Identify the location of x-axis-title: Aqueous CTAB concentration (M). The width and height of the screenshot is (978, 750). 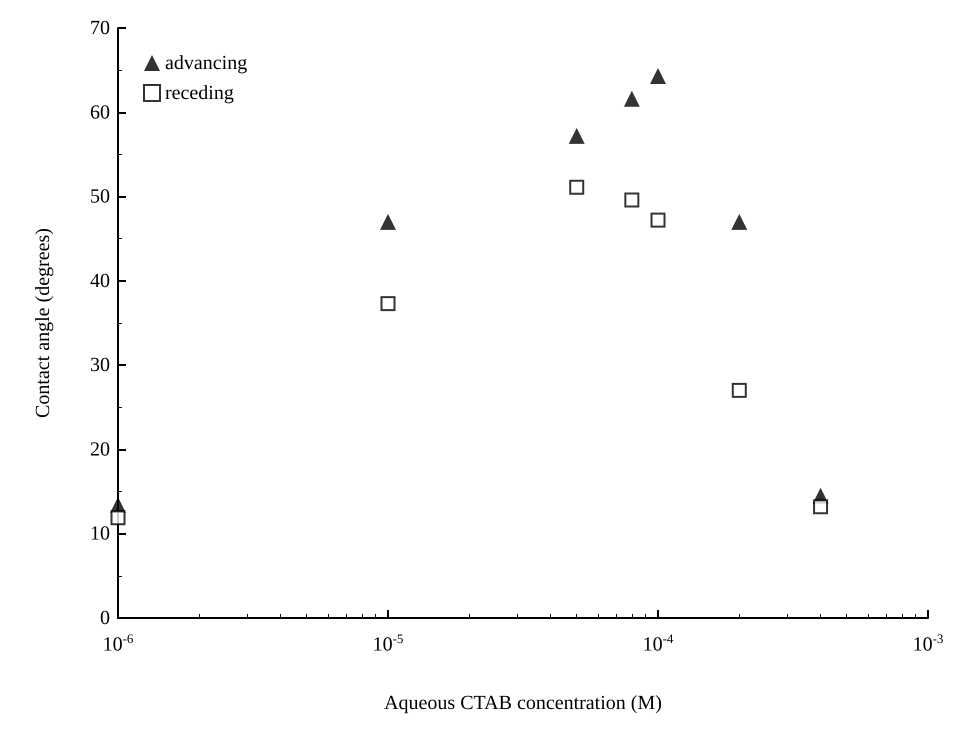
(523, 703).